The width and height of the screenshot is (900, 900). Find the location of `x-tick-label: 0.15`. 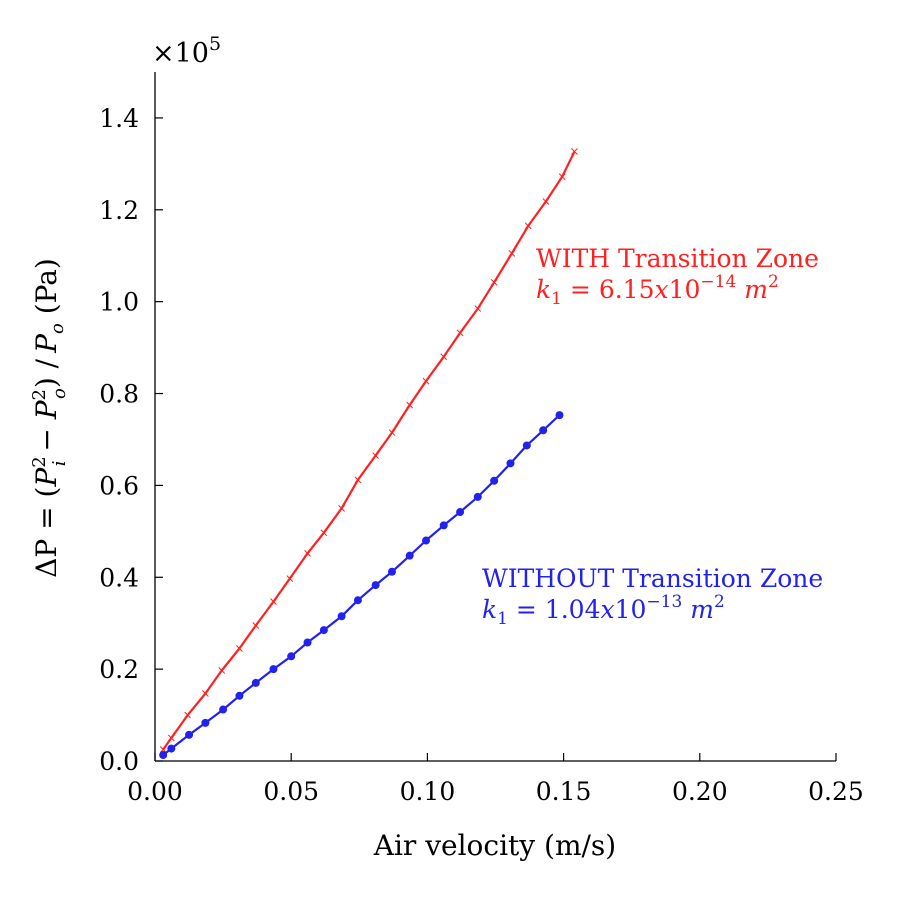

x-tick-label: 0.15 is located at coordinates (564, 791).